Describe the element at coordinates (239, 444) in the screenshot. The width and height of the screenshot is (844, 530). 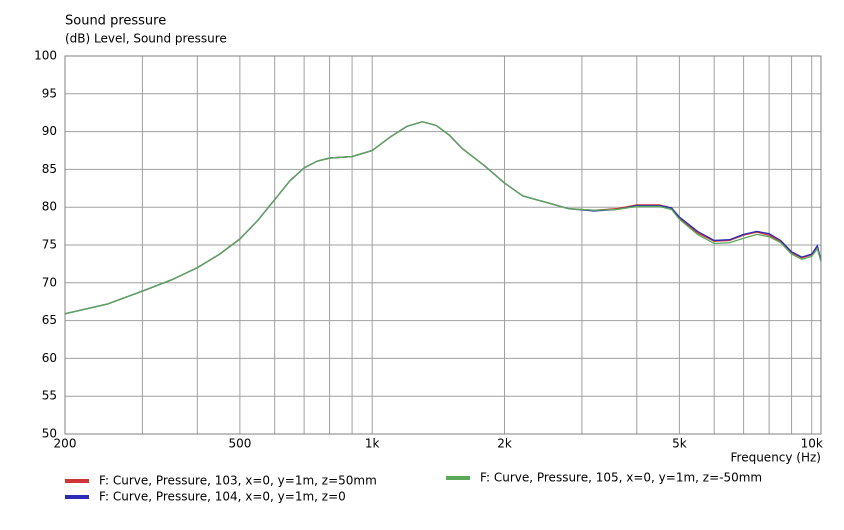
I see `x-tick-label: 500` at that location.